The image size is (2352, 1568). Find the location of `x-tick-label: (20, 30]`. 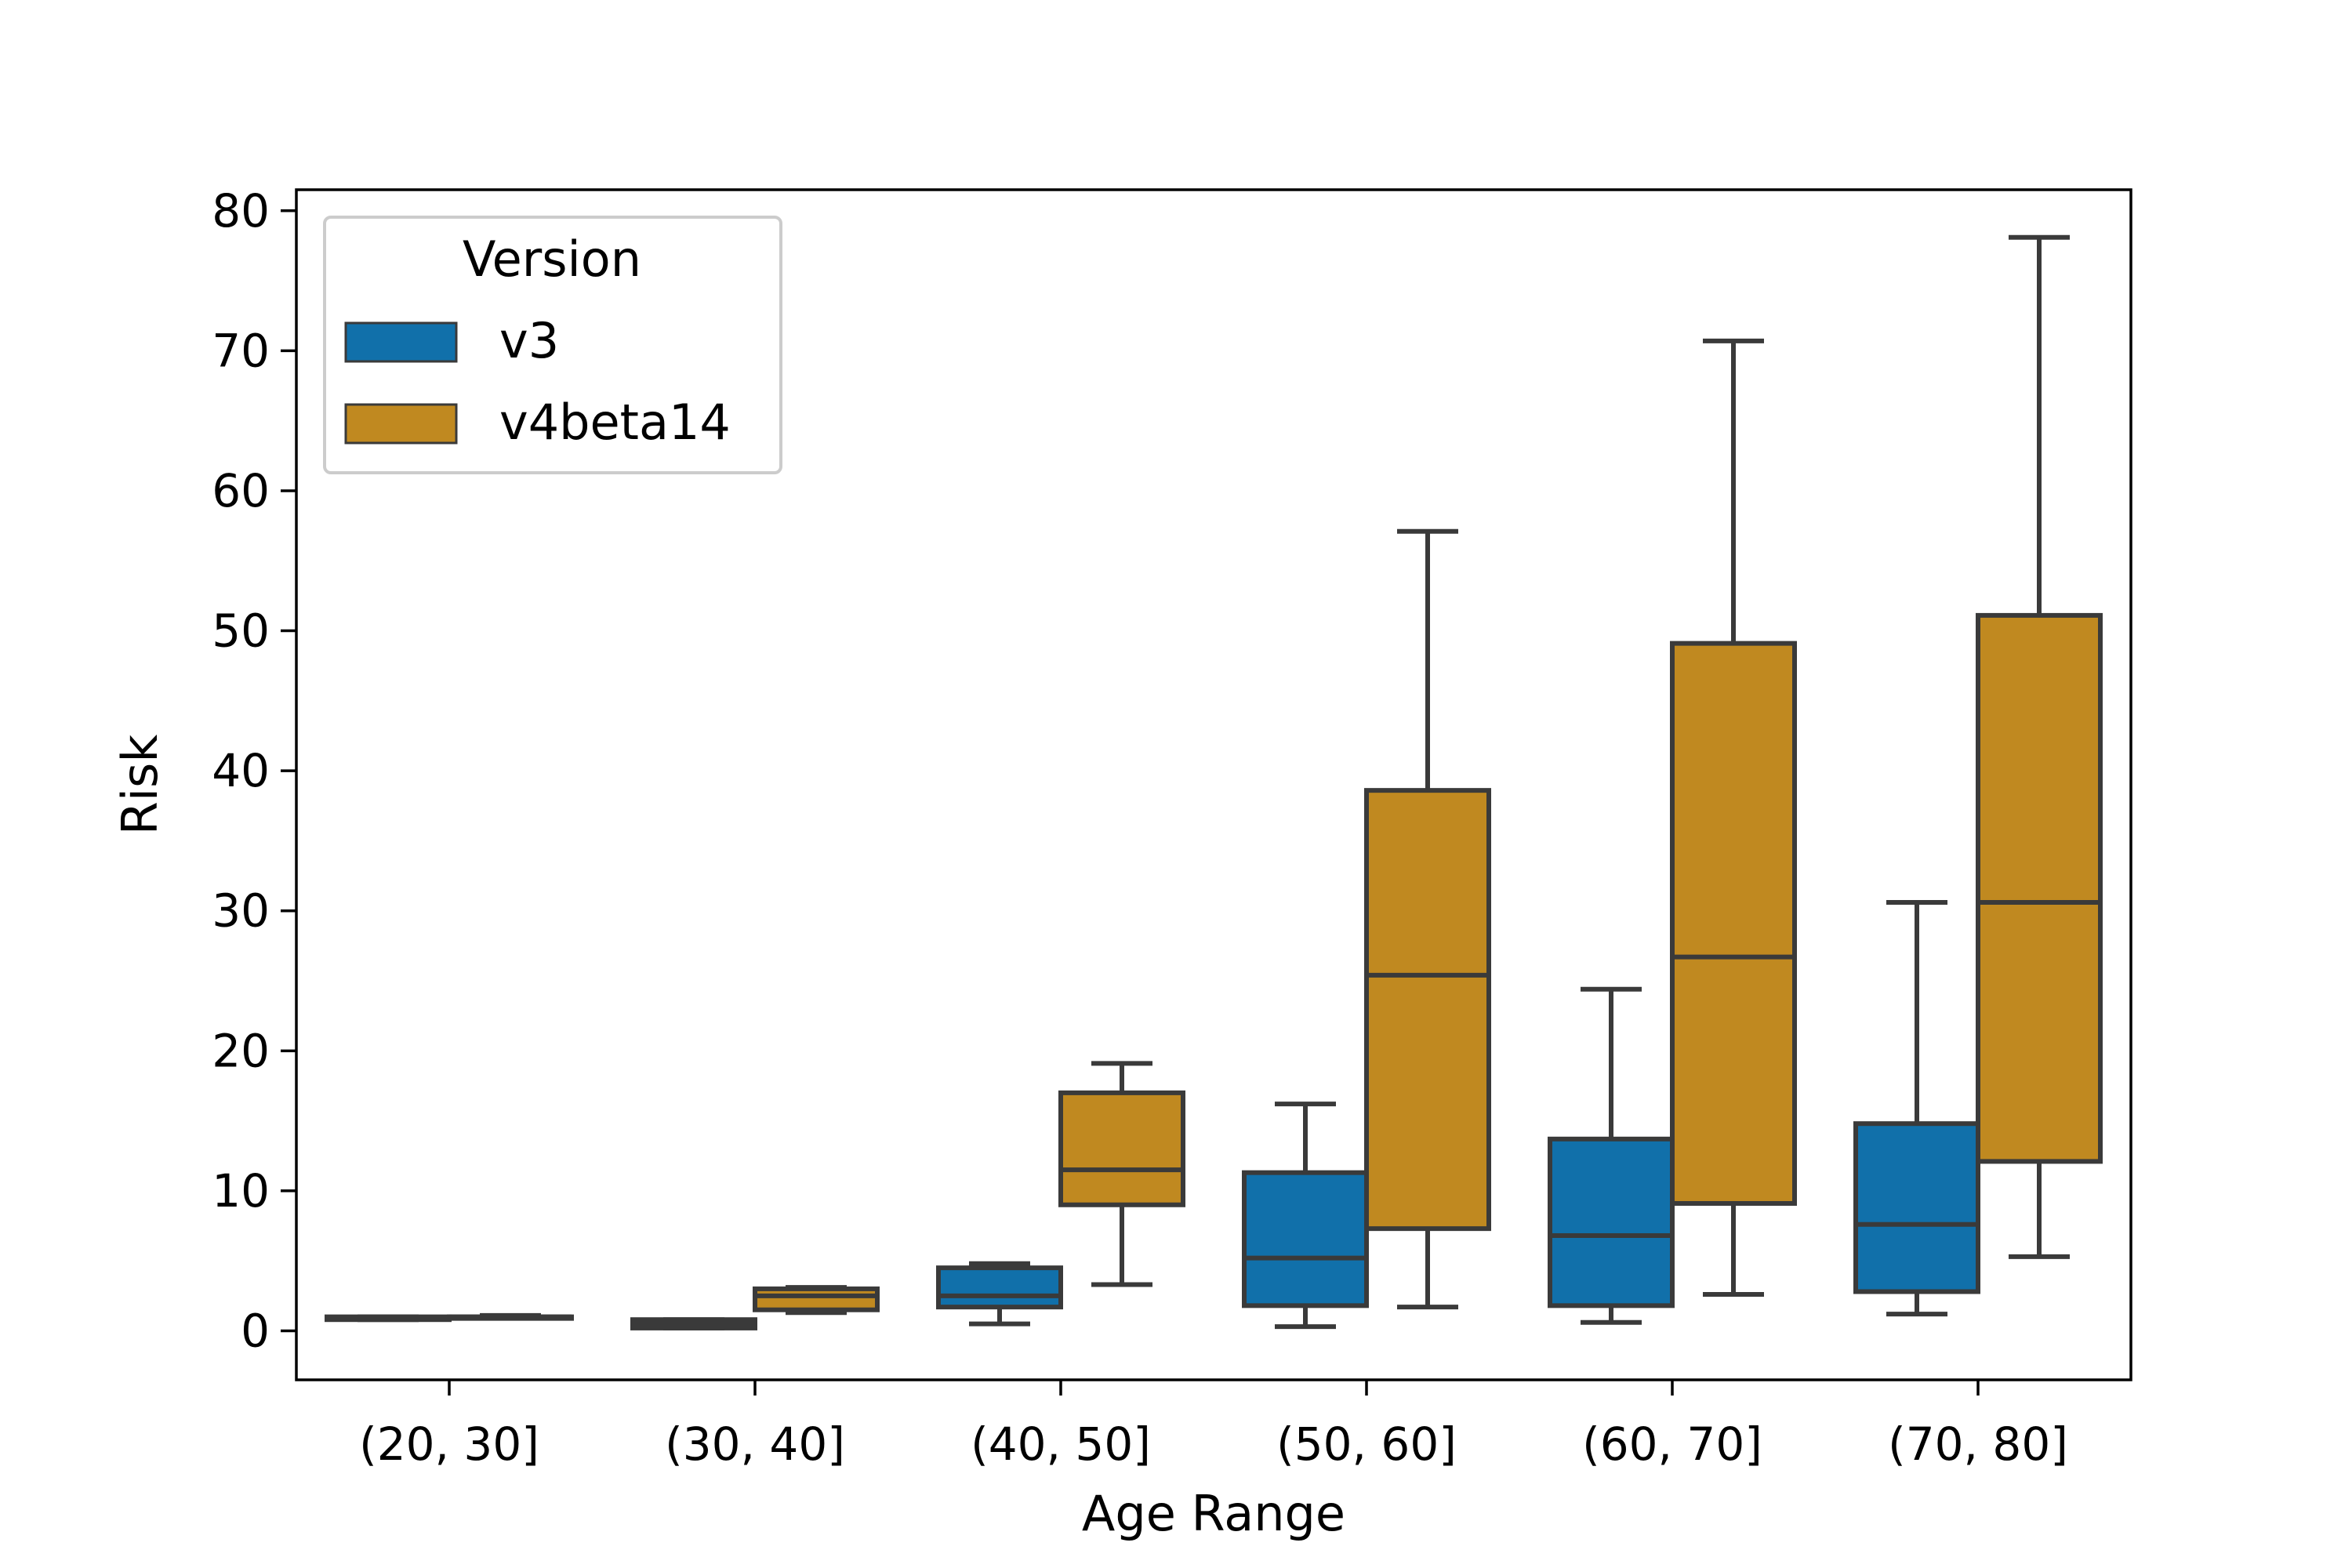

x-tick-label: (20, 30] is located at coordinates (449, 1444).